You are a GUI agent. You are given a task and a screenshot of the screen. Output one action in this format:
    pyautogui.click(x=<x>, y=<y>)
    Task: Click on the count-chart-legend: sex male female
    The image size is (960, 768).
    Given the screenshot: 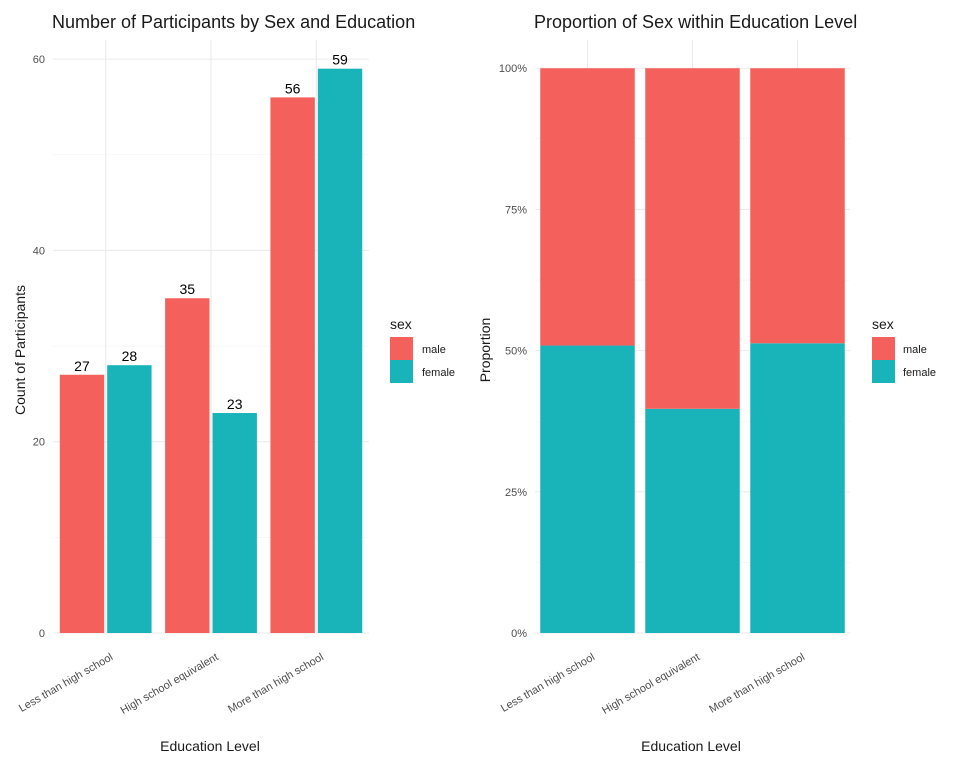 What is the action you would take?
    pyautogui.click(x=422, y=349)
    